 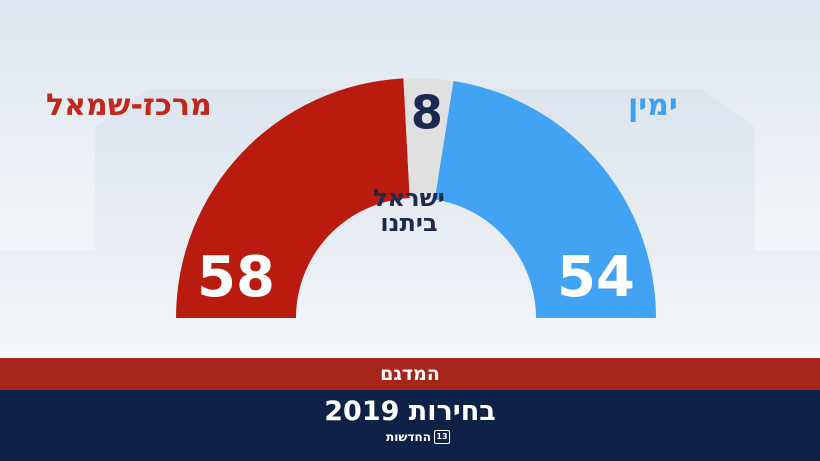 I want to click on bloc-label-line2: ביתנו, so click(x=409, y=223).